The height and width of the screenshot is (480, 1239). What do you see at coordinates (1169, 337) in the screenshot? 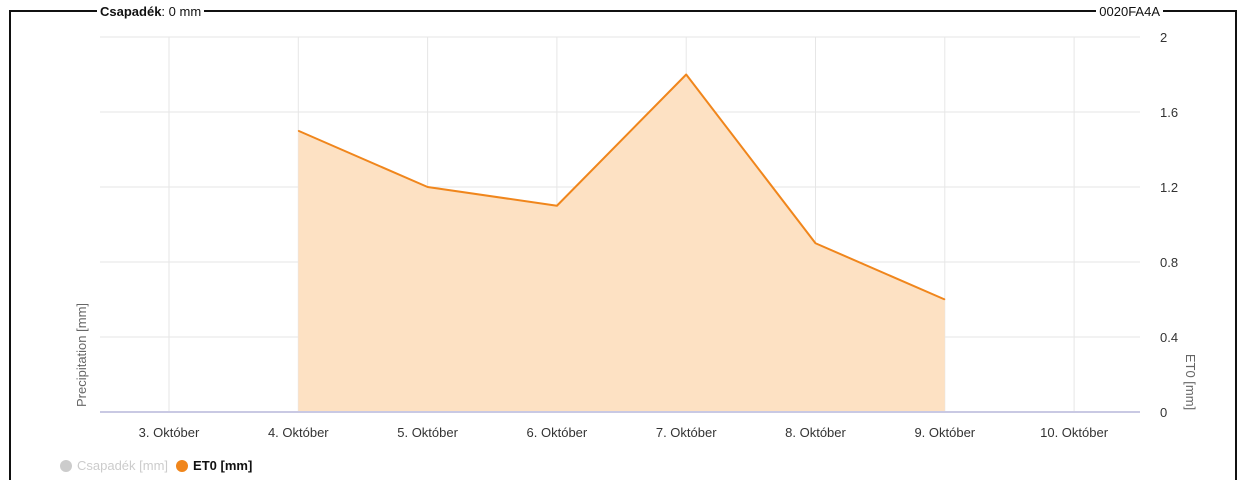
I see `y-tick-label: 0.4` at bounding box center [1169, 337].